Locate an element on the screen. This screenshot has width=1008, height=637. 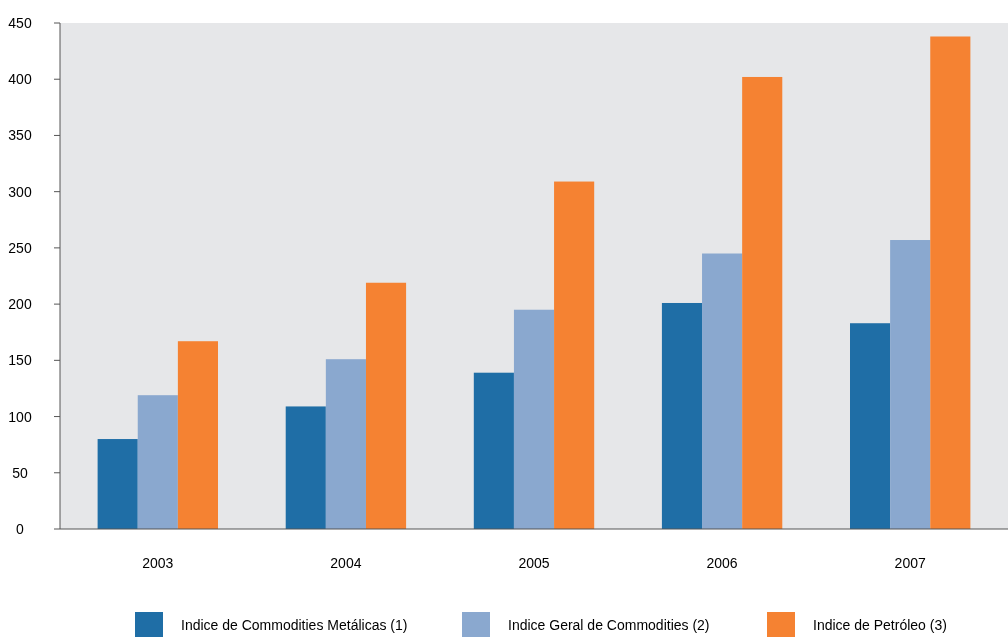
legend-label: Indice de Petróleo (3) is located at coordinates (880, 625).